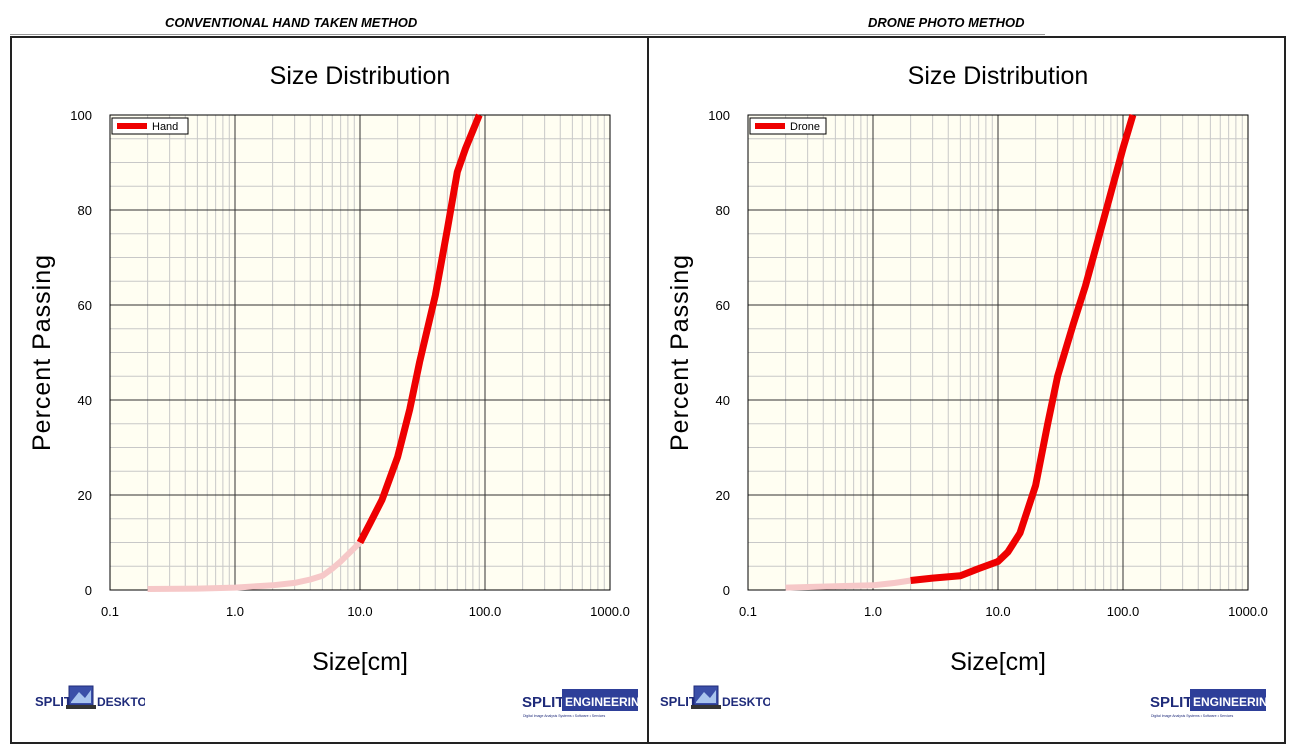 This screenshot has height=747, width=1290. I want to click on legend: Hand, so click(150, 126).